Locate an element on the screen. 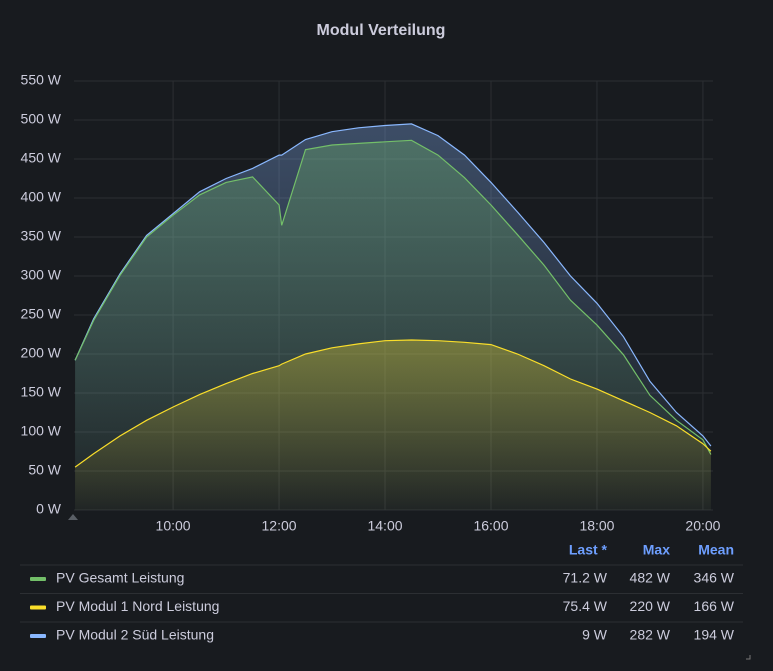  legend-label: PV Modul 1 Nord Leistung is located at coordinates (137, 606).